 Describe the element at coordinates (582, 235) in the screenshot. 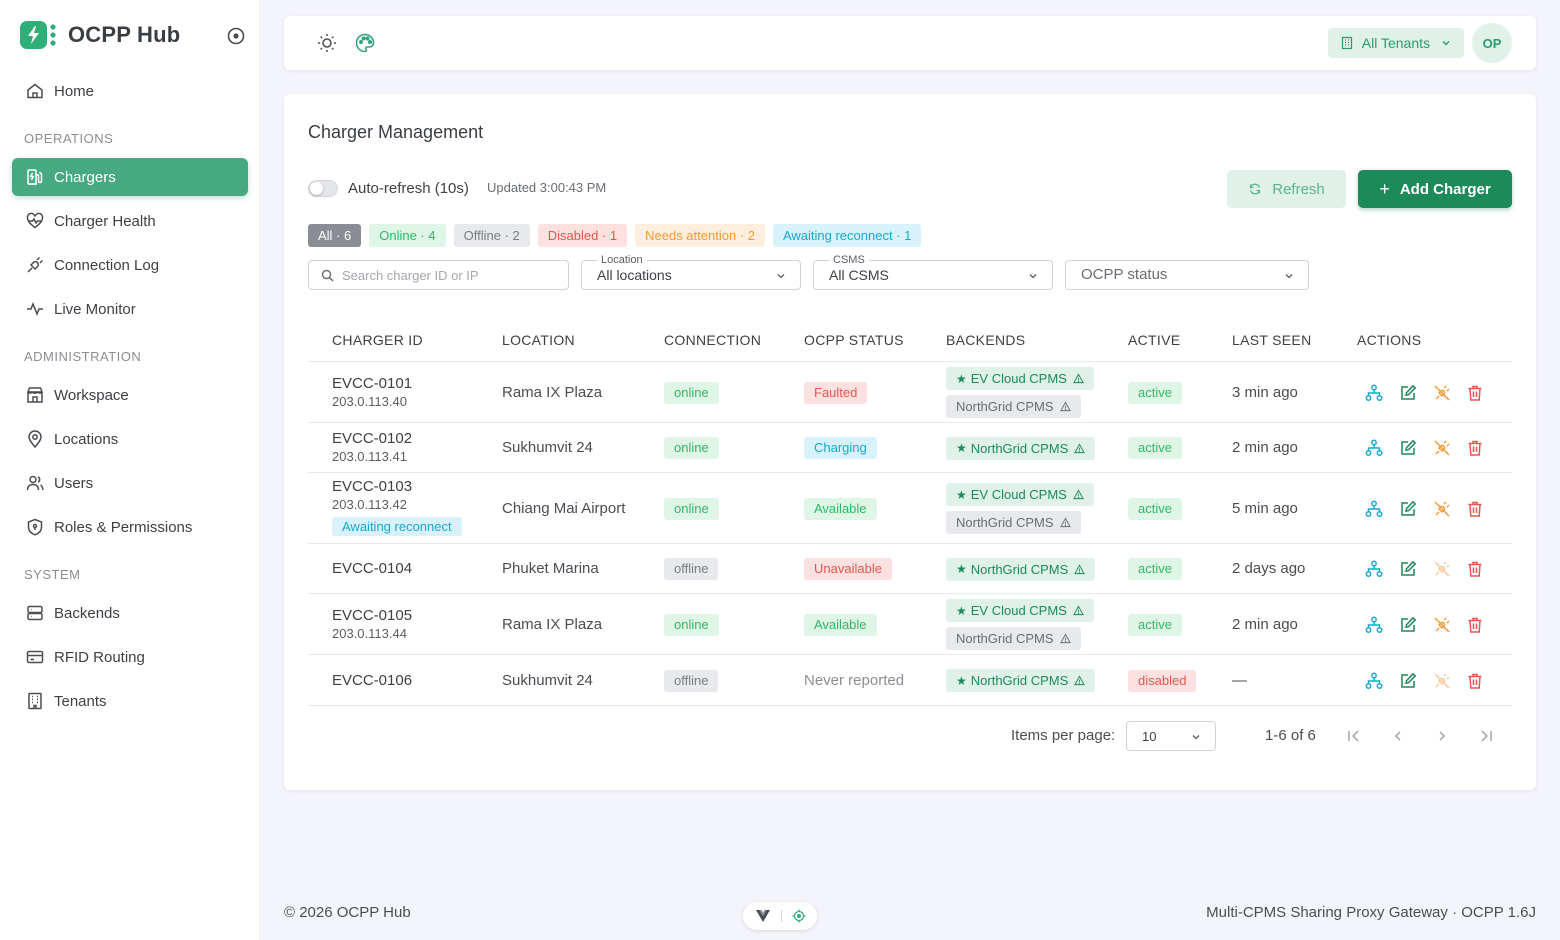

I see `filter-chip: Disabled · 1` at that location.